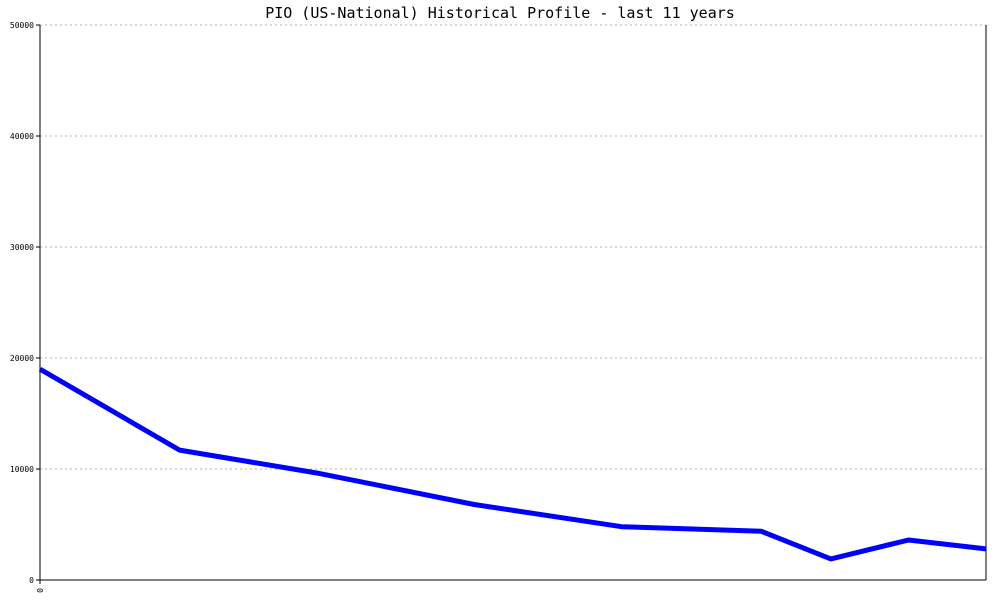 Image resolution: width=1000 pixels, height=600 pixels. Describe the element at coordinates (22, 136) in the screenshot. I see `y-tick-label: 40000` at that location.